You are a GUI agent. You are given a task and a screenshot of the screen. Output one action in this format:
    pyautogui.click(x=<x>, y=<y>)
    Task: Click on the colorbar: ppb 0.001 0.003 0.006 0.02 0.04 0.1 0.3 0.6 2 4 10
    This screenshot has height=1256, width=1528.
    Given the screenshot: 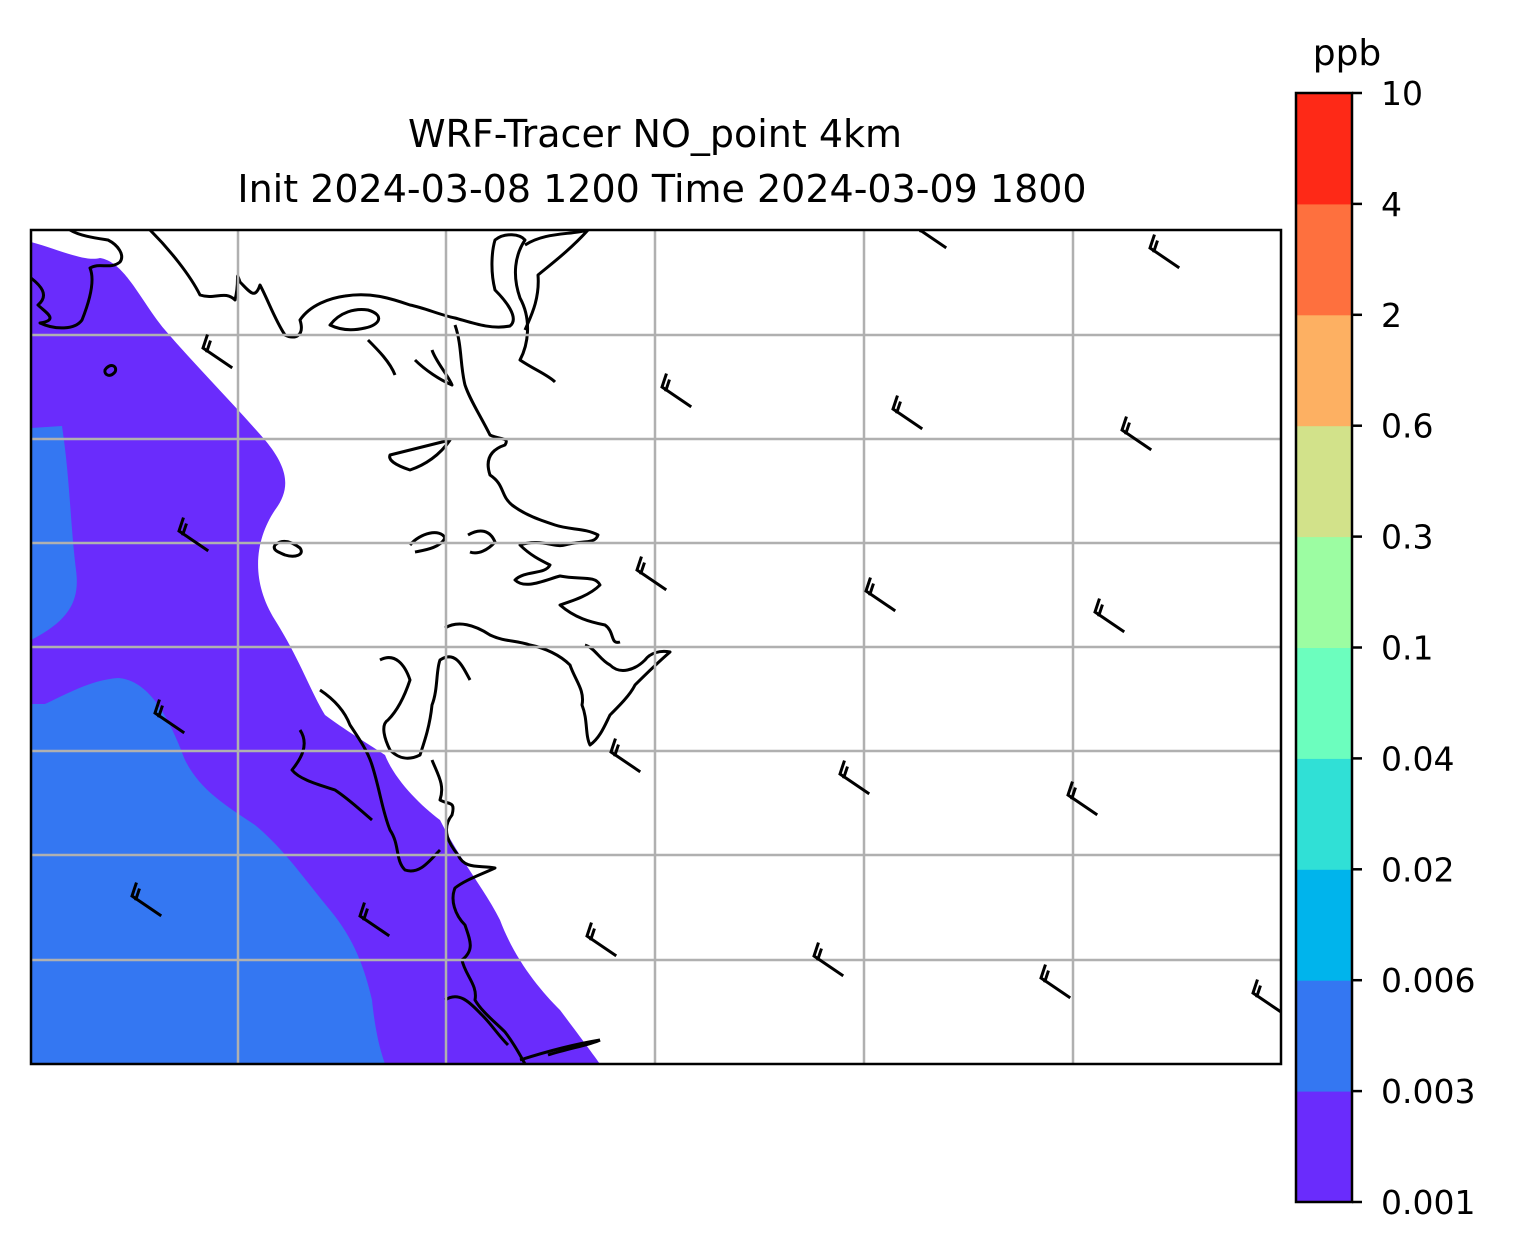 What is the action you would take?
    pyautogui.click(x=1384, y=627)
    